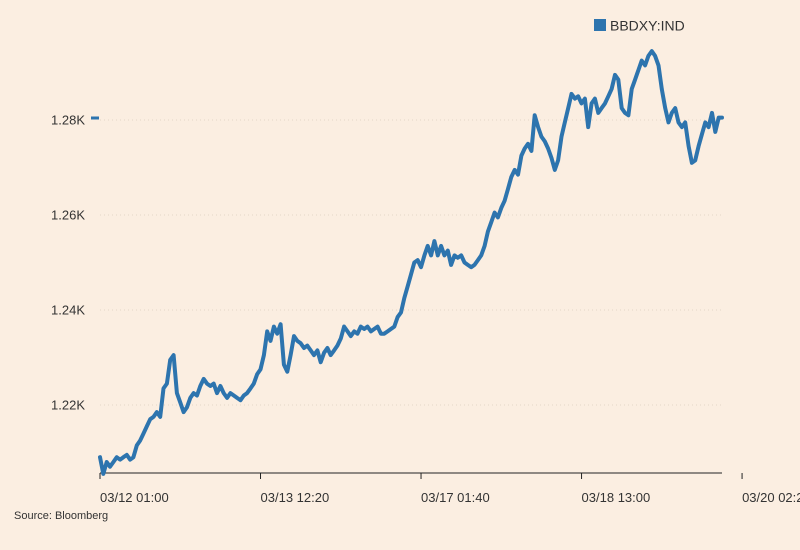 The width and height of the screenshot is (800, 550). What do you see at coordinates (68, 405) in the screenshot?
I see `y-tick-label: 1.22K` at bounding box center [68, 405].